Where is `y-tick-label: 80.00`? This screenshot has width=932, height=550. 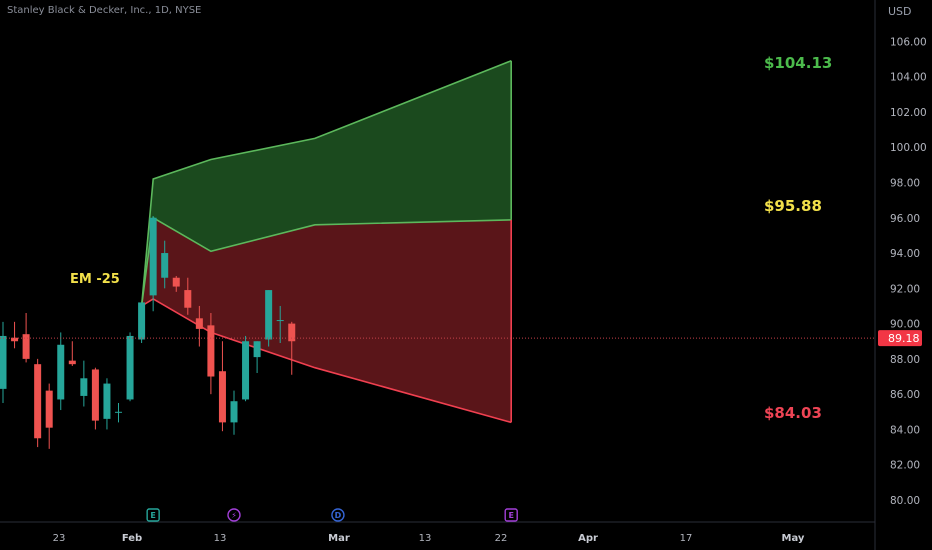
y-tick-label: 80.00 is located at coordinates (905, 501).